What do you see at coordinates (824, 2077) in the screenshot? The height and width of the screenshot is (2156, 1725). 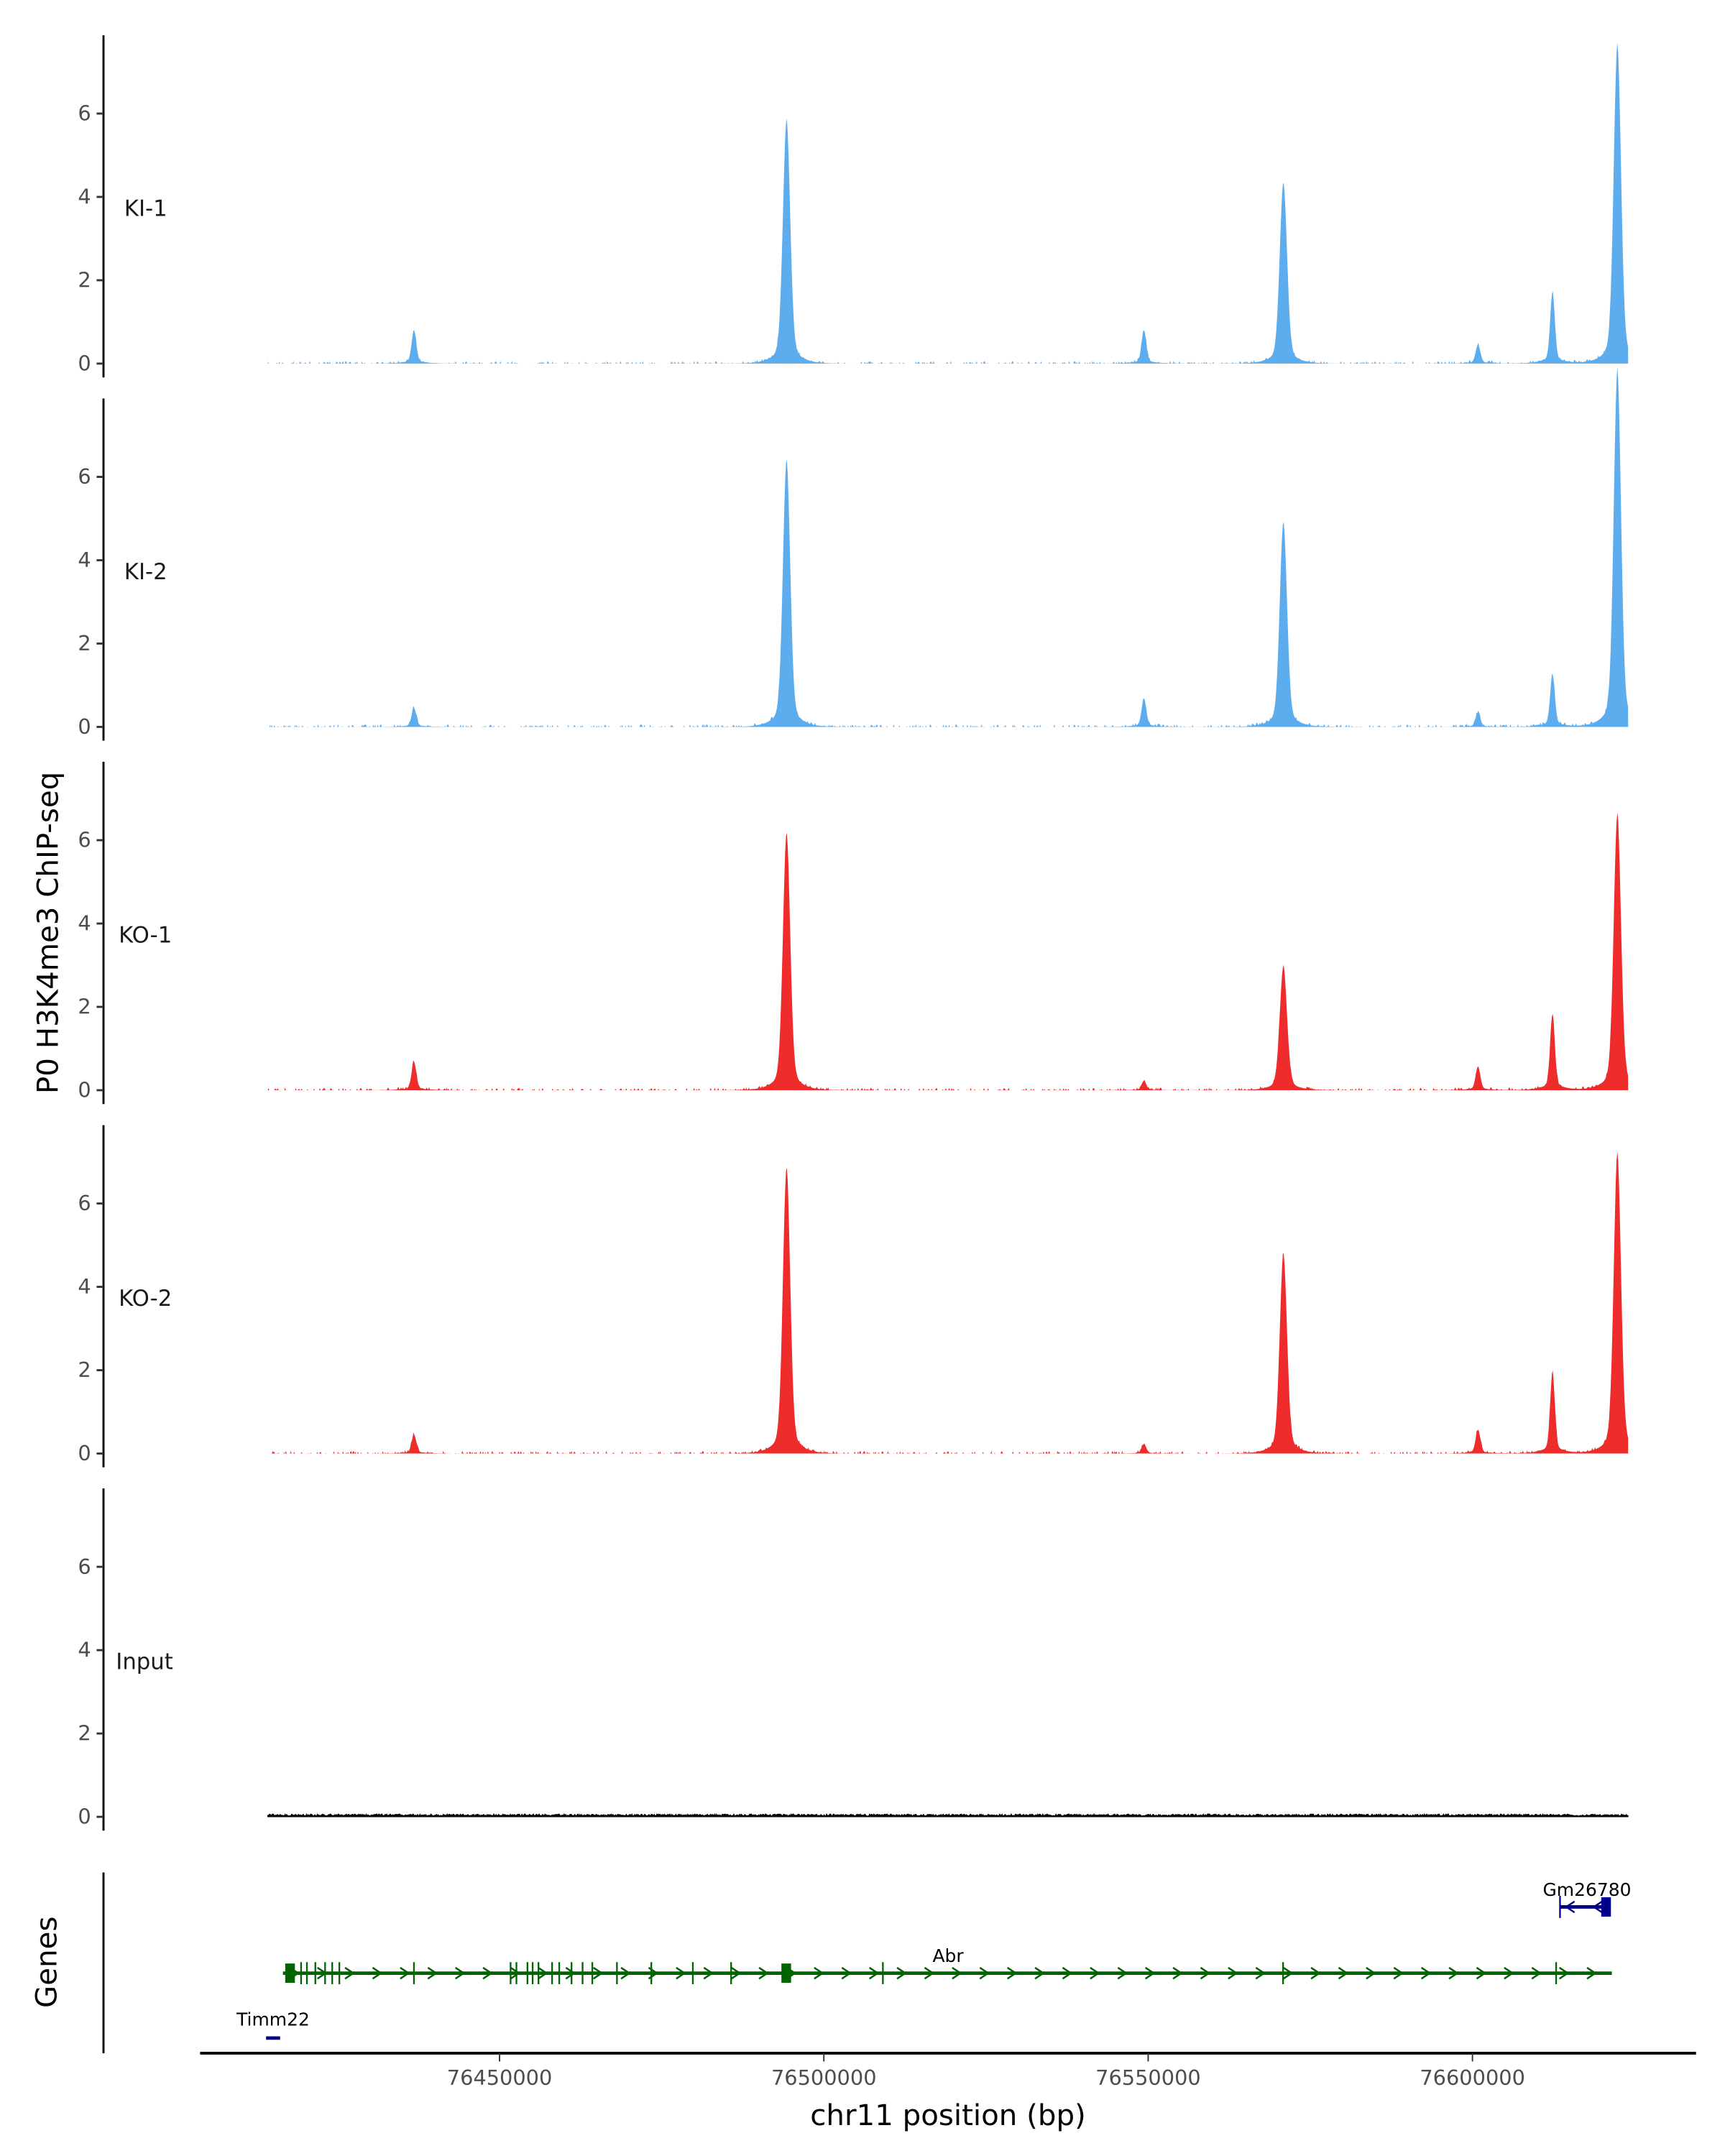 I see `x-tick-label: 76500000` at bounding box center [824, 2077].